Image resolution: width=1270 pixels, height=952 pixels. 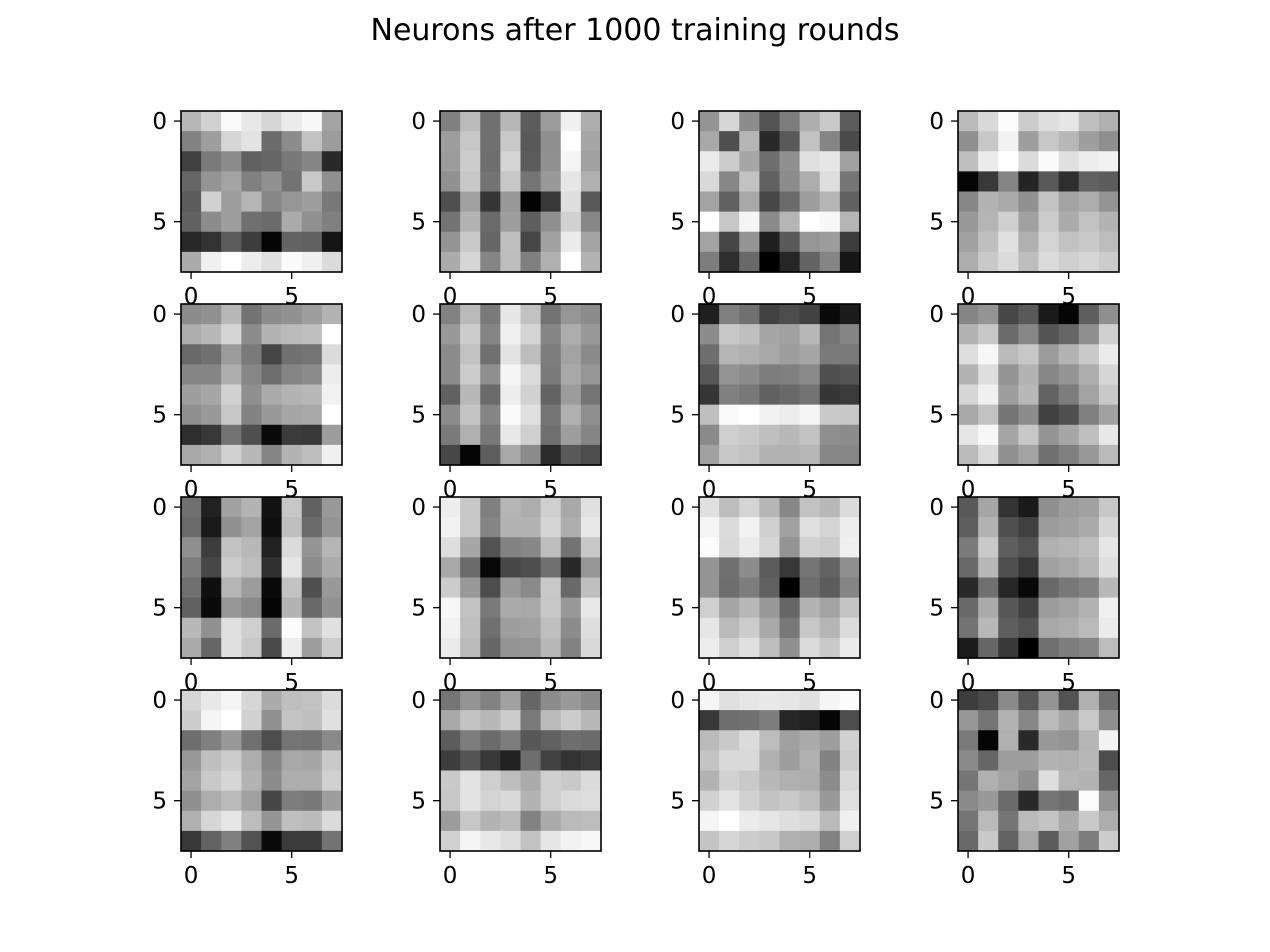 What do you see at coordinates (520, 577) in the screenshot?
I see `panel-frame` at bounding box center [520, 577].